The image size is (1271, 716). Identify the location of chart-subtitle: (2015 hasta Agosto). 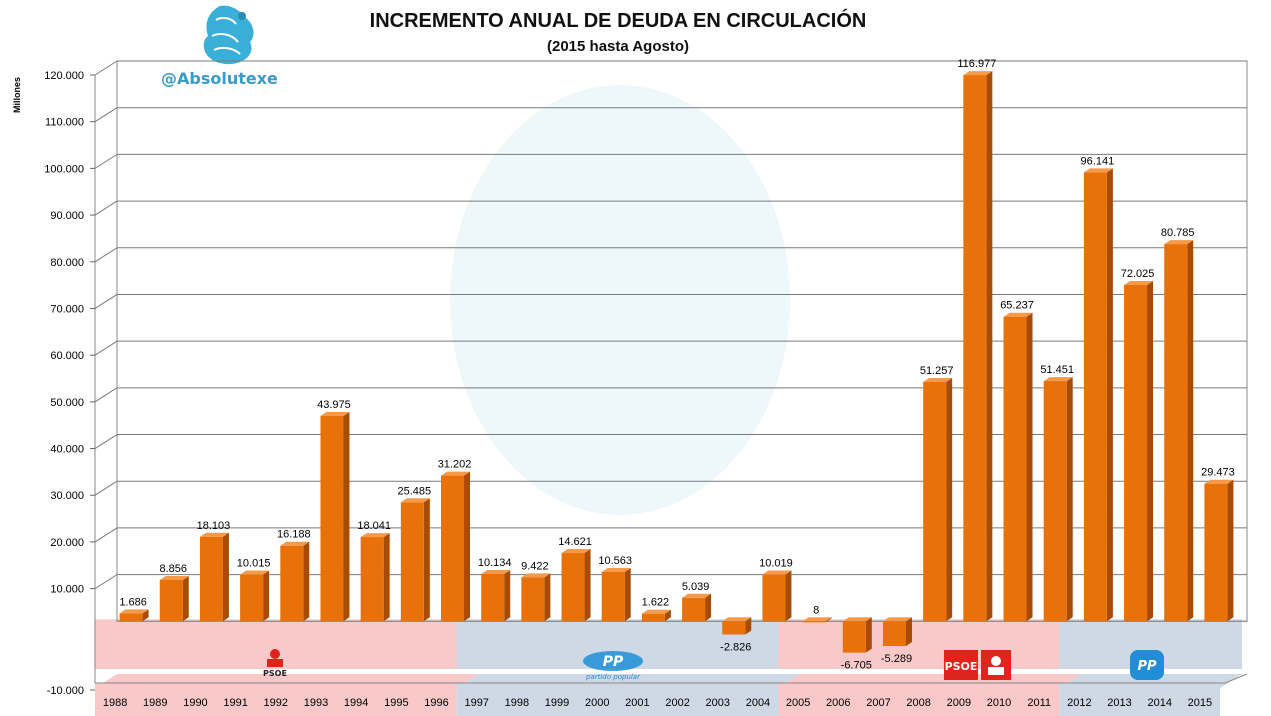
(618, 46).